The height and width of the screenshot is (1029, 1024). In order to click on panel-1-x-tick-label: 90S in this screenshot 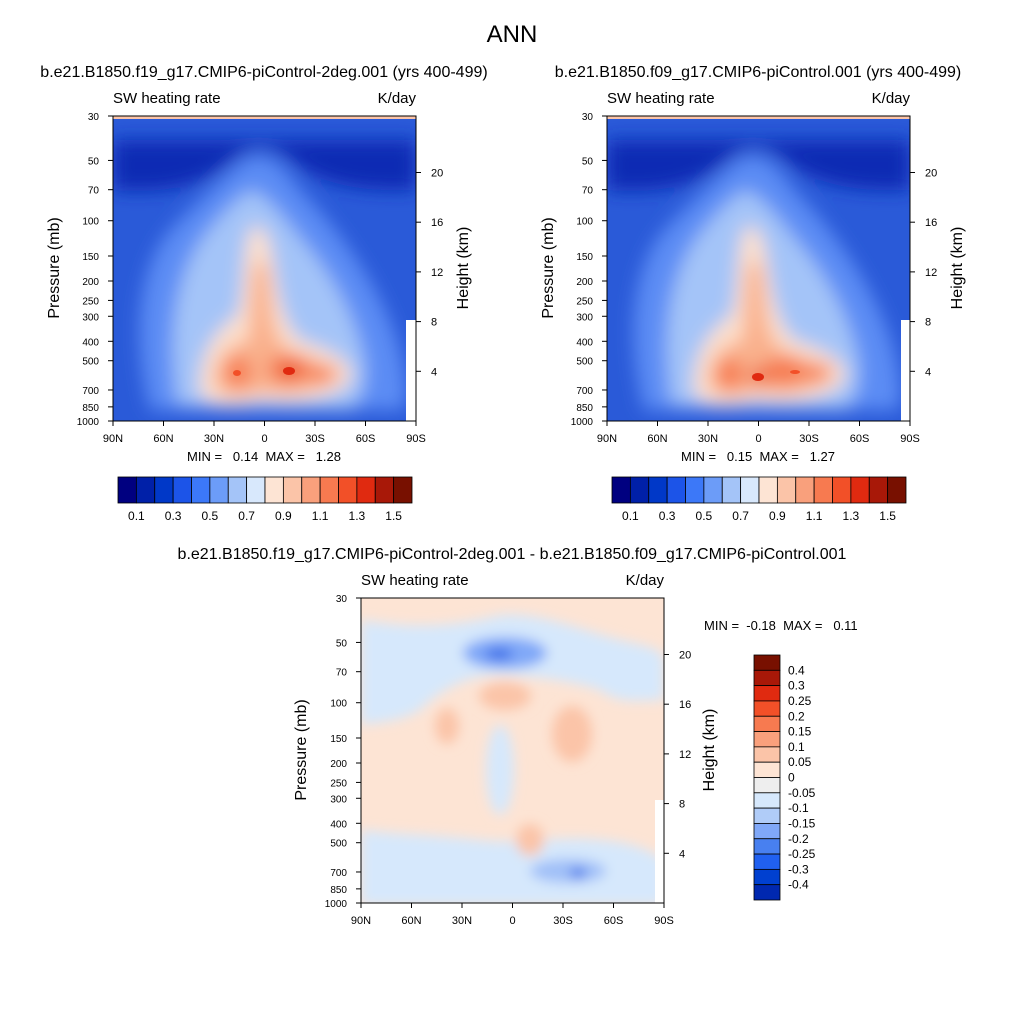, I will do `click(416, 439)`.